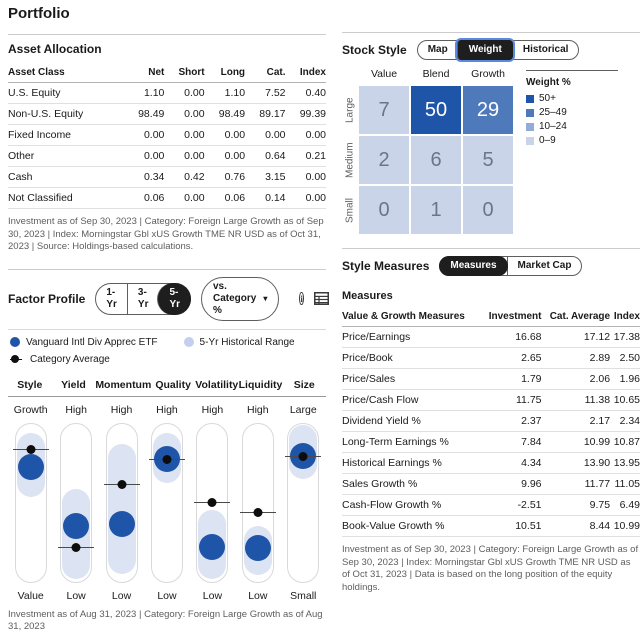 The height and width of the screenshot is (634, 640). What do you see at coordinates (30, 595) in the screenshot?
I see `factor-bottom-label: Value` at bounding box center [30, 595].